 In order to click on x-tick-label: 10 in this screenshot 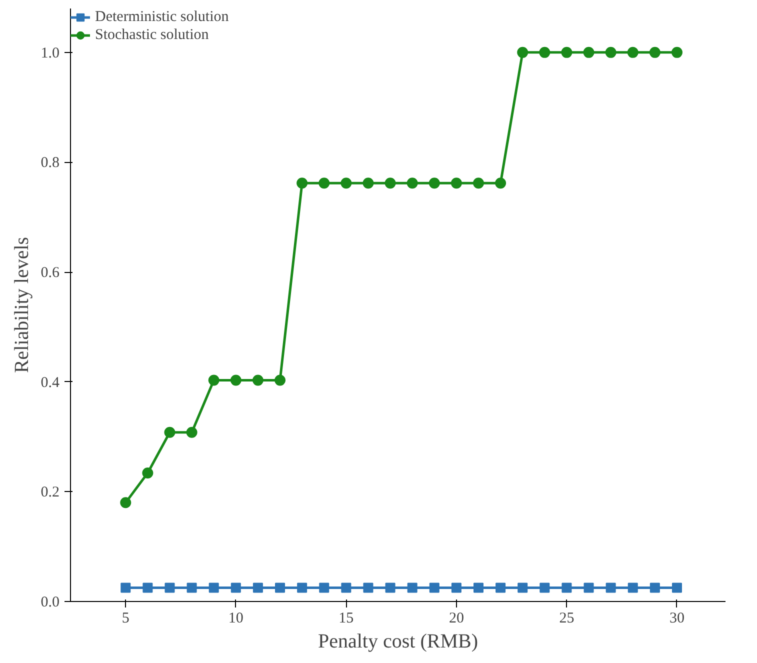, I will do `click(236, 618)`.